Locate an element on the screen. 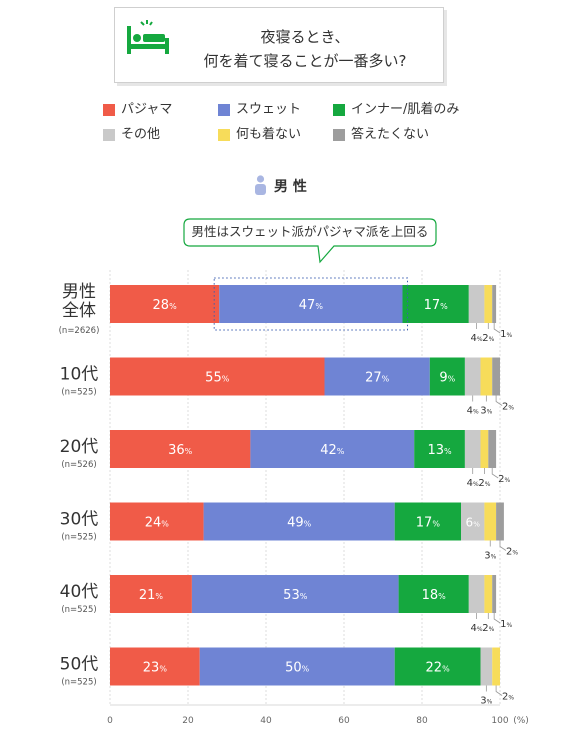 This screenshot has width=564, height=750. x-axis-unit: (%) is located at coordinates (521, 721).